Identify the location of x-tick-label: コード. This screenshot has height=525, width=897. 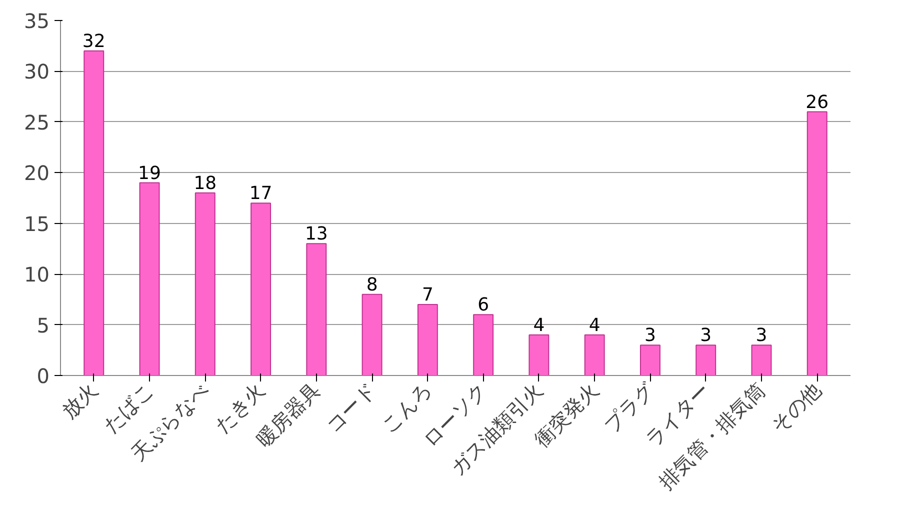
(351, 408).